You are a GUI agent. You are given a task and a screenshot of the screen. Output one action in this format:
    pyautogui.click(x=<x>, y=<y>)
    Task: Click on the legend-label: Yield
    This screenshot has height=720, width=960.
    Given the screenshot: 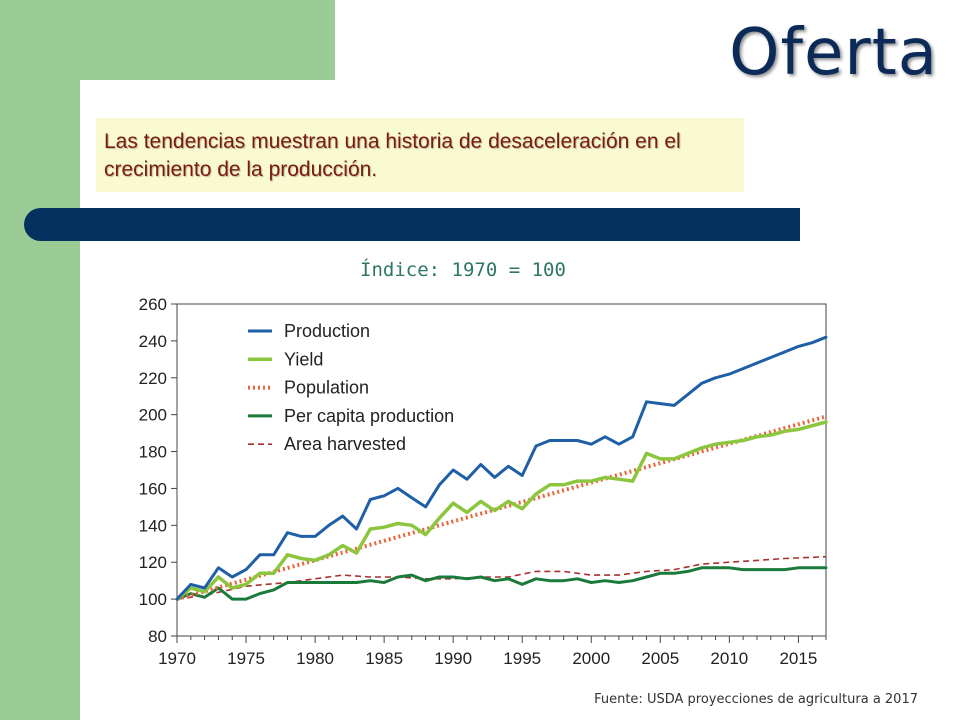 What is the action you would take?
    pyautogui.click(x=303, y=359)
    